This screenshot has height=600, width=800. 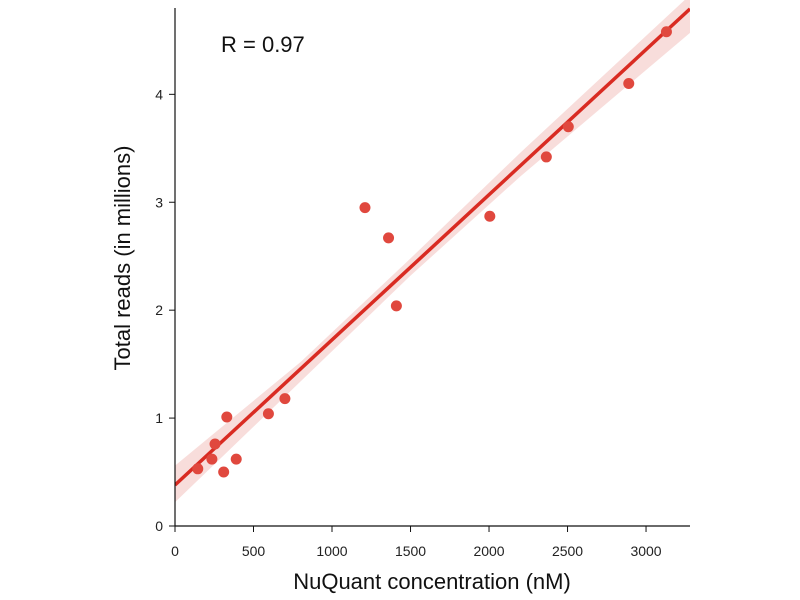 What do you see at coordinates (159, 418) in the screenshot?
I see `y-tick-label: 1` at bounding box center [159, 418].